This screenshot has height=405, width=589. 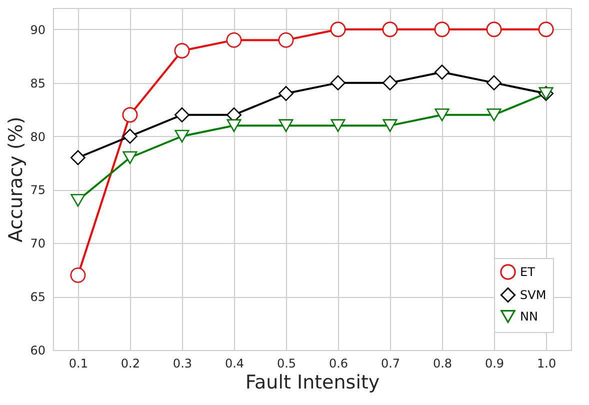 What do you see at coordinates (38, 351) in the screenshot?
I see `y-tick-label: 60` at bounding box center [38, 351].